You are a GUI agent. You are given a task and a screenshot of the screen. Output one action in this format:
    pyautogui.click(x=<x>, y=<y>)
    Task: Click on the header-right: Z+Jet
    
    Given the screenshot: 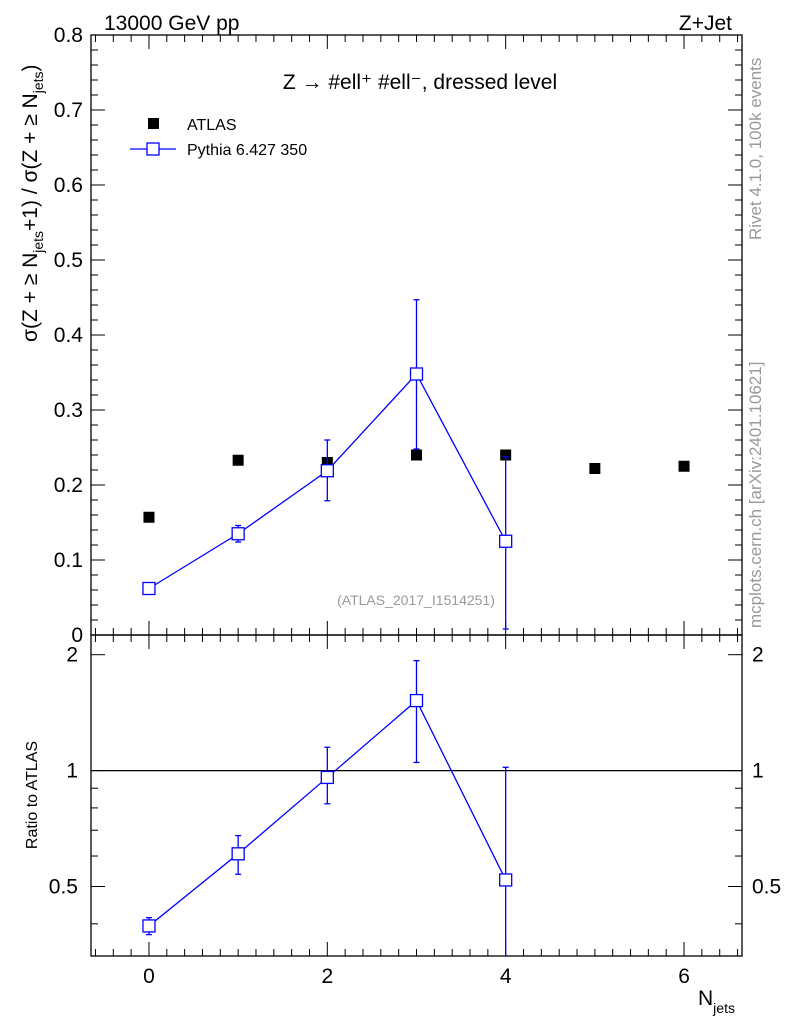 What is the action you would take?
    pyautogui.click(x=705, y=23)
    